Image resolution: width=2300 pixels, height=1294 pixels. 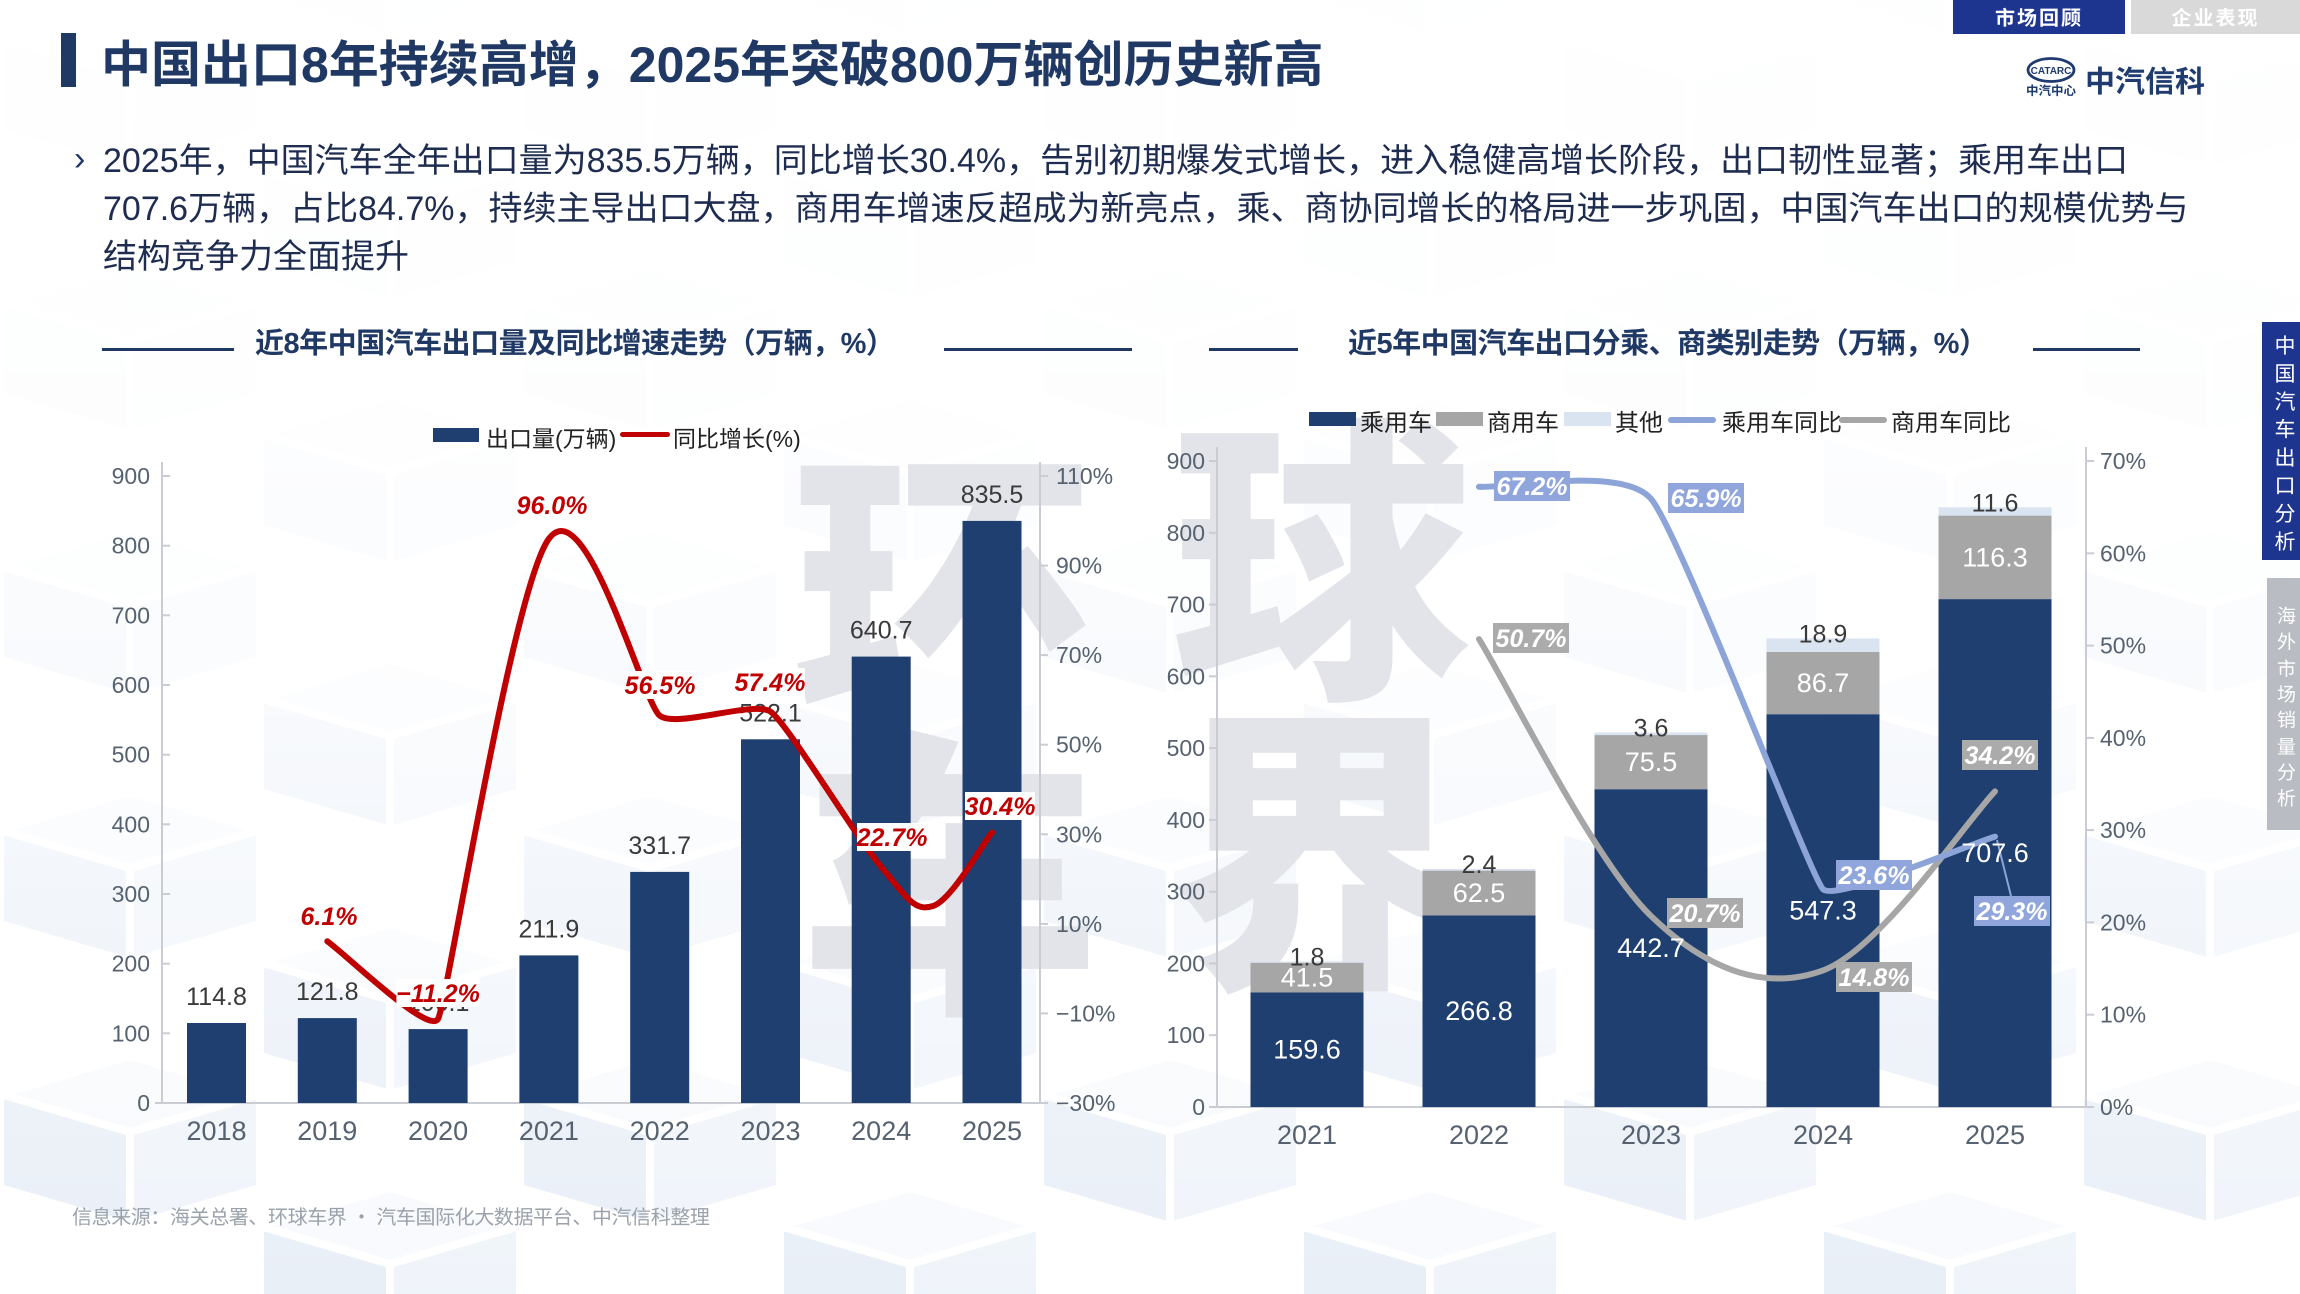 What do you see at coordinates (549, 929) in the screenshot?
I see `svg-text: 211.9` at bounding box center [549, 929].